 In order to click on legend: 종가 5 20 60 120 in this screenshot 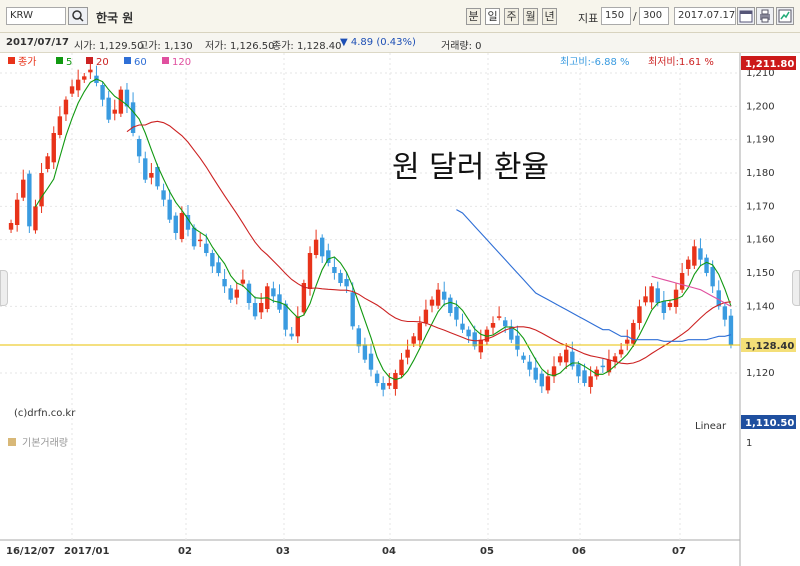, I will do `click(99, 62)`.